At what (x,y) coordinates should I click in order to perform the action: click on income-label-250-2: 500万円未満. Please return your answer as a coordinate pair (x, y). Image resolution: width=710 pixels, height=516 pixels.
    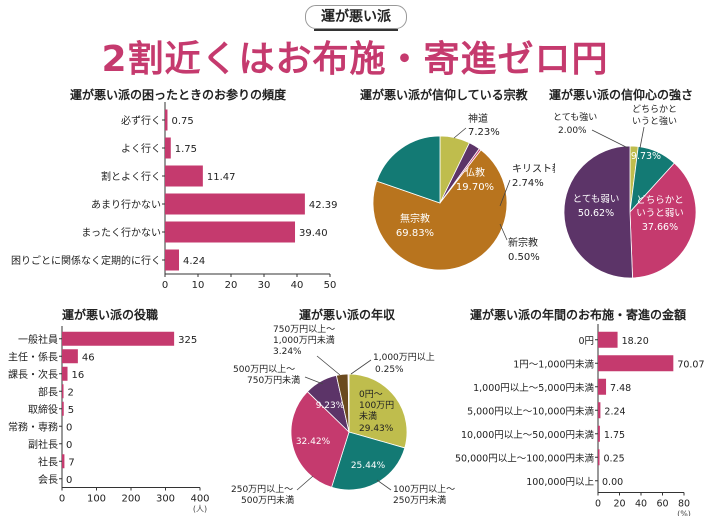
    Looking at the image, I should click on (267, 500).